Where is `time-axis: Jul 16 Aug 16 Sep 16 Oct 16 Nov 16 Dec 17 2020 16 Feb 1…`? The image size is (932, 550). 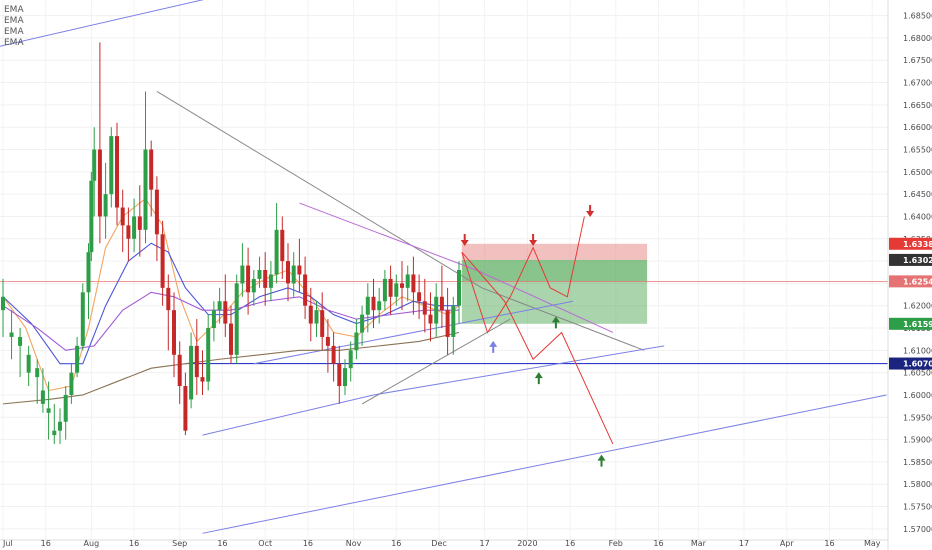
time-axis: Jul 16 Aug 16 Sep 16 Oct 16 Nov 16 Dec 17 2020 16 Feb 1… is located at coordinates (444, 543).